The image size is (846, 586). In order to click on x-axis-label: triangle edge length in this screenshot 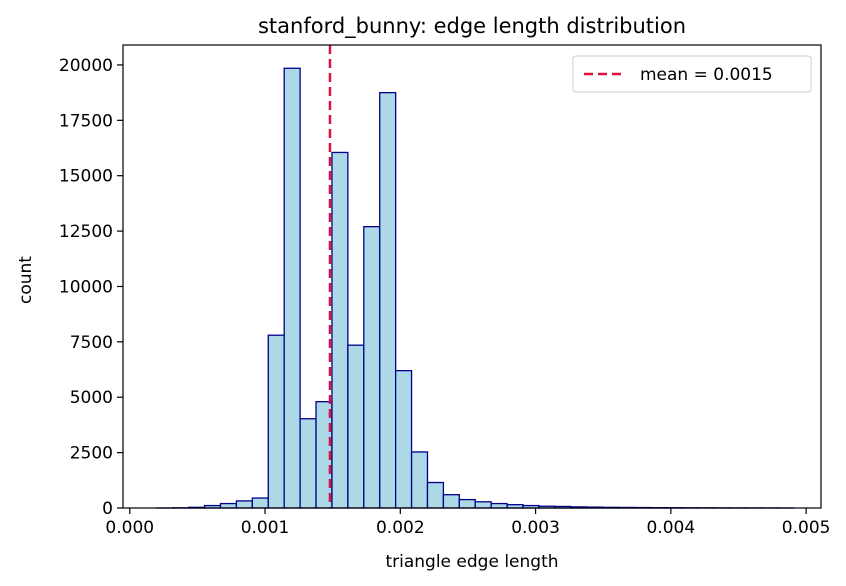, I will do `click(471, 562)`.